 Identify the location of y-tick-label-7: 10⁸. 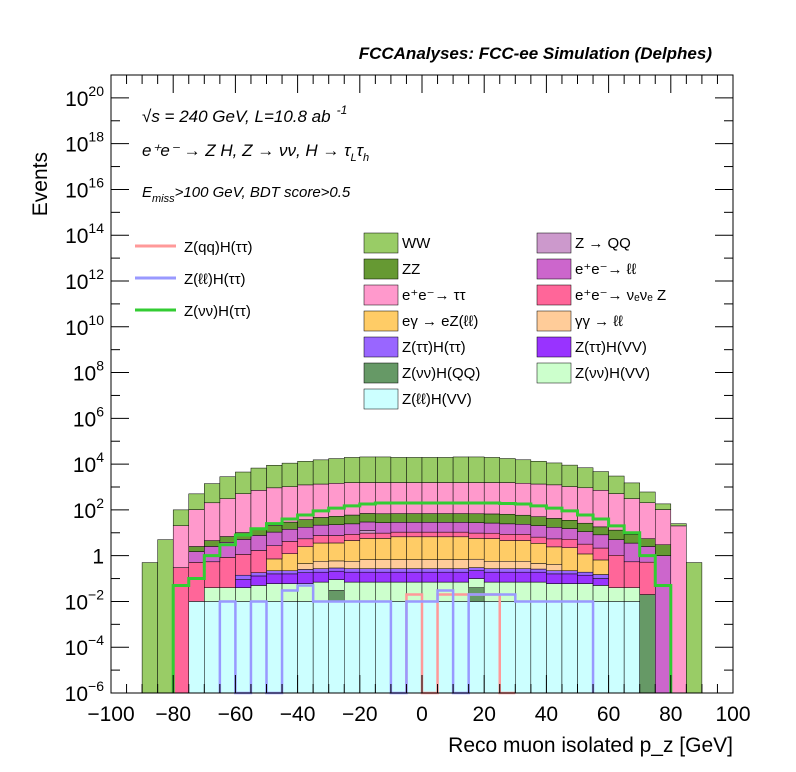
(88, 372).